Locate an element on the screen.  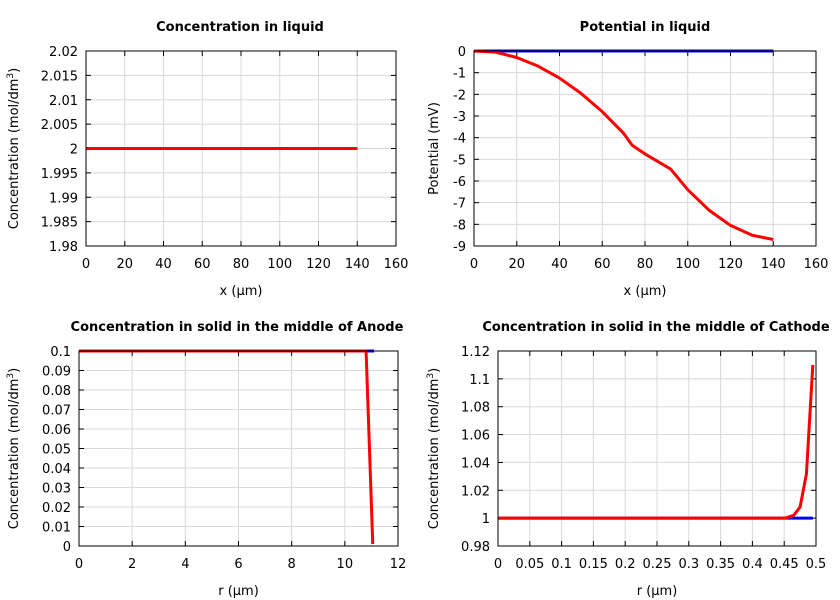
y-axis-label: Potential (mV) is located at coordinates (434, 148).